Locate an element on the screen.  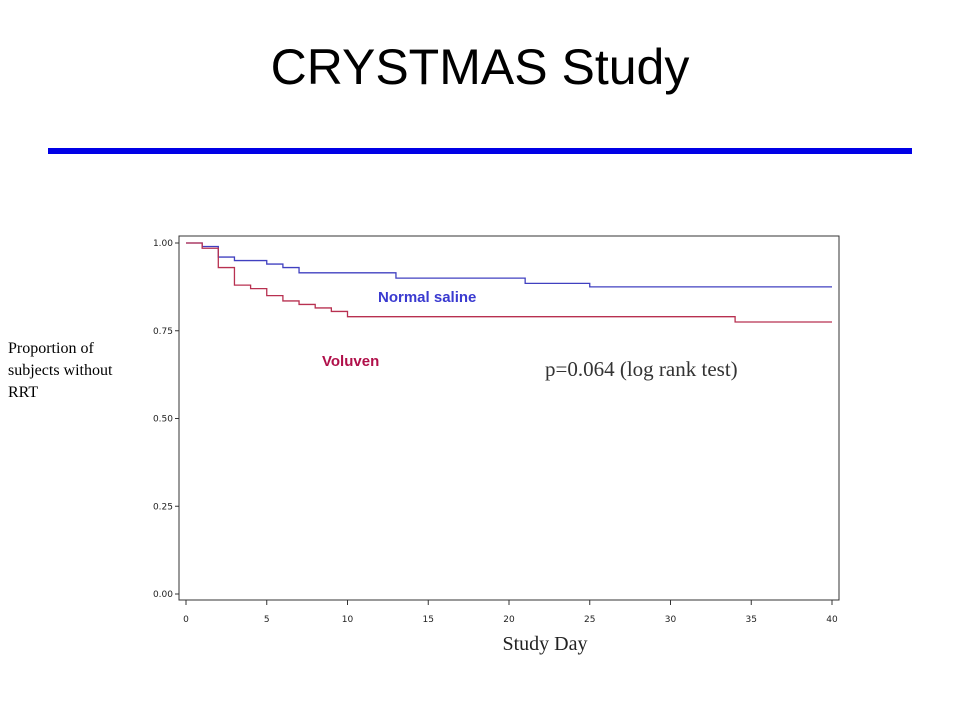
x-tick-label: 25 is located at coordinates (589, 620).